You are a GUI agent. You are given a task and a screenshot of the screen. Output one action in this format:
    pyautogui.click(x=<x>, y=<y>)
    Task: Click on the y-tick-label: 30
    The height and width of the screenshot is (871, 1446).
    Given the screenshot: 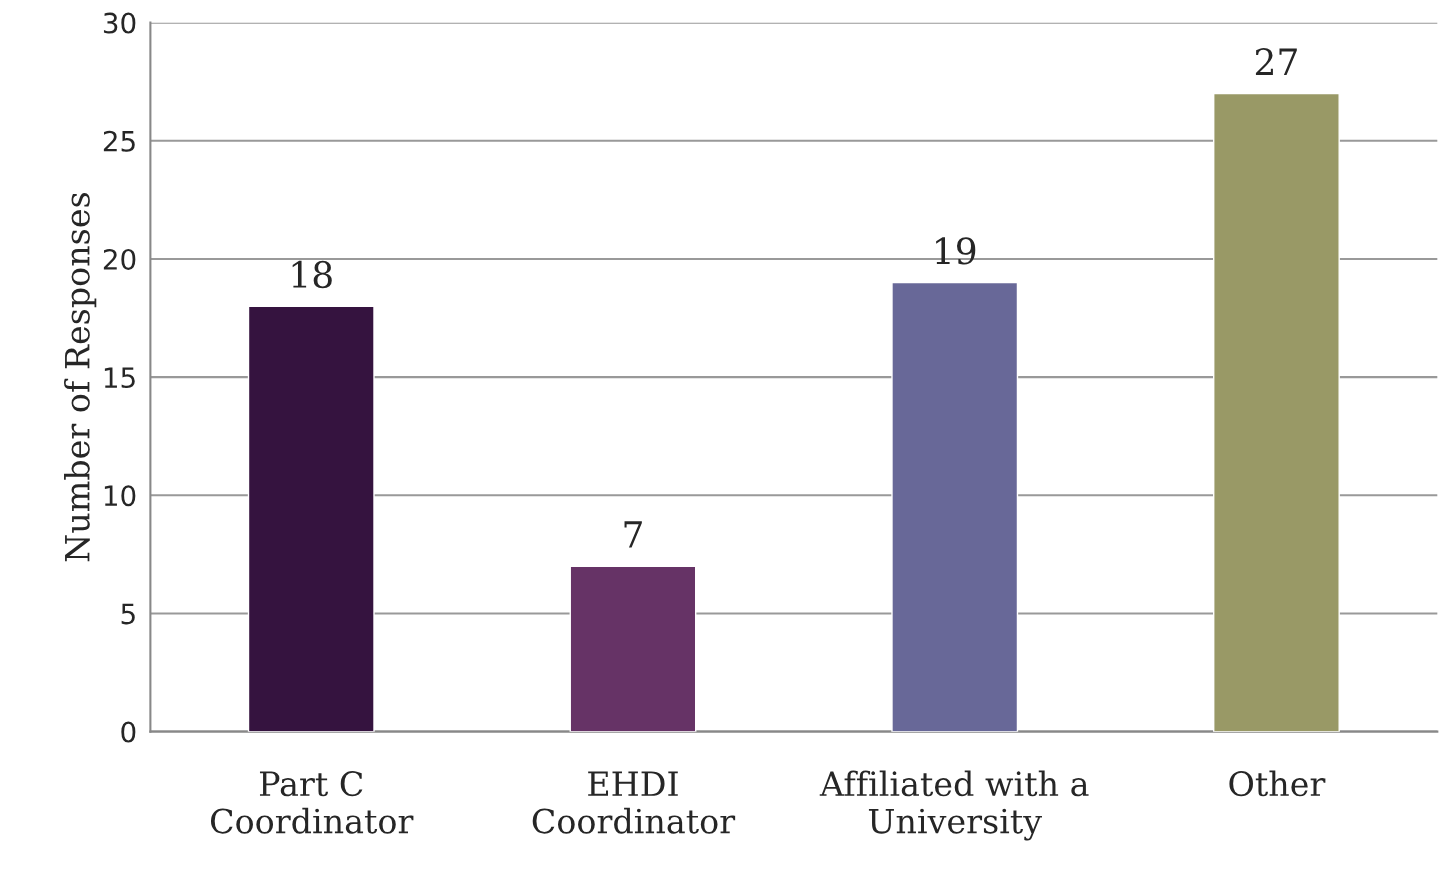 What is the action you would take?
    pyautogui.click(x=119, y=23)
    